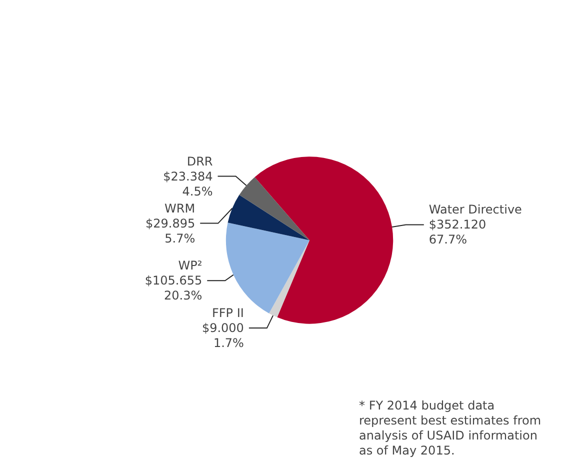  I want to click on slice-label: DRR, so click(199, 161).